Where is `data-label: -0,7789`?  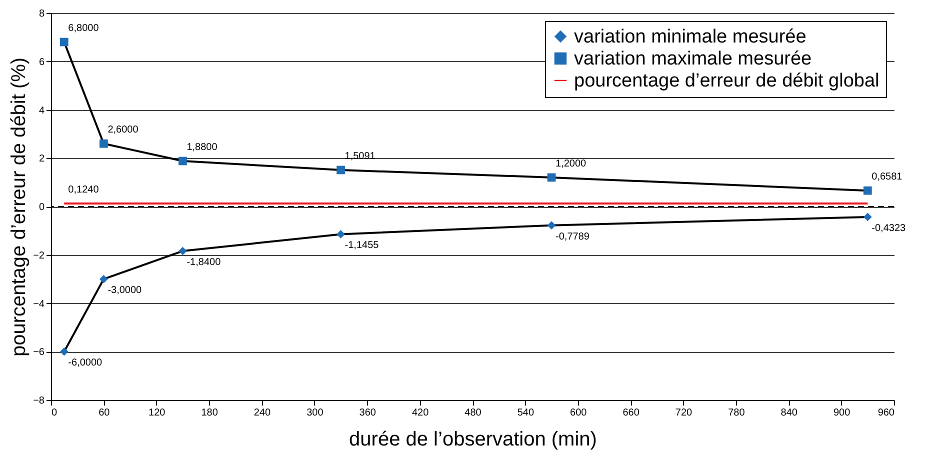
data-label: -0,7789 is located at coordinates (573, 236).